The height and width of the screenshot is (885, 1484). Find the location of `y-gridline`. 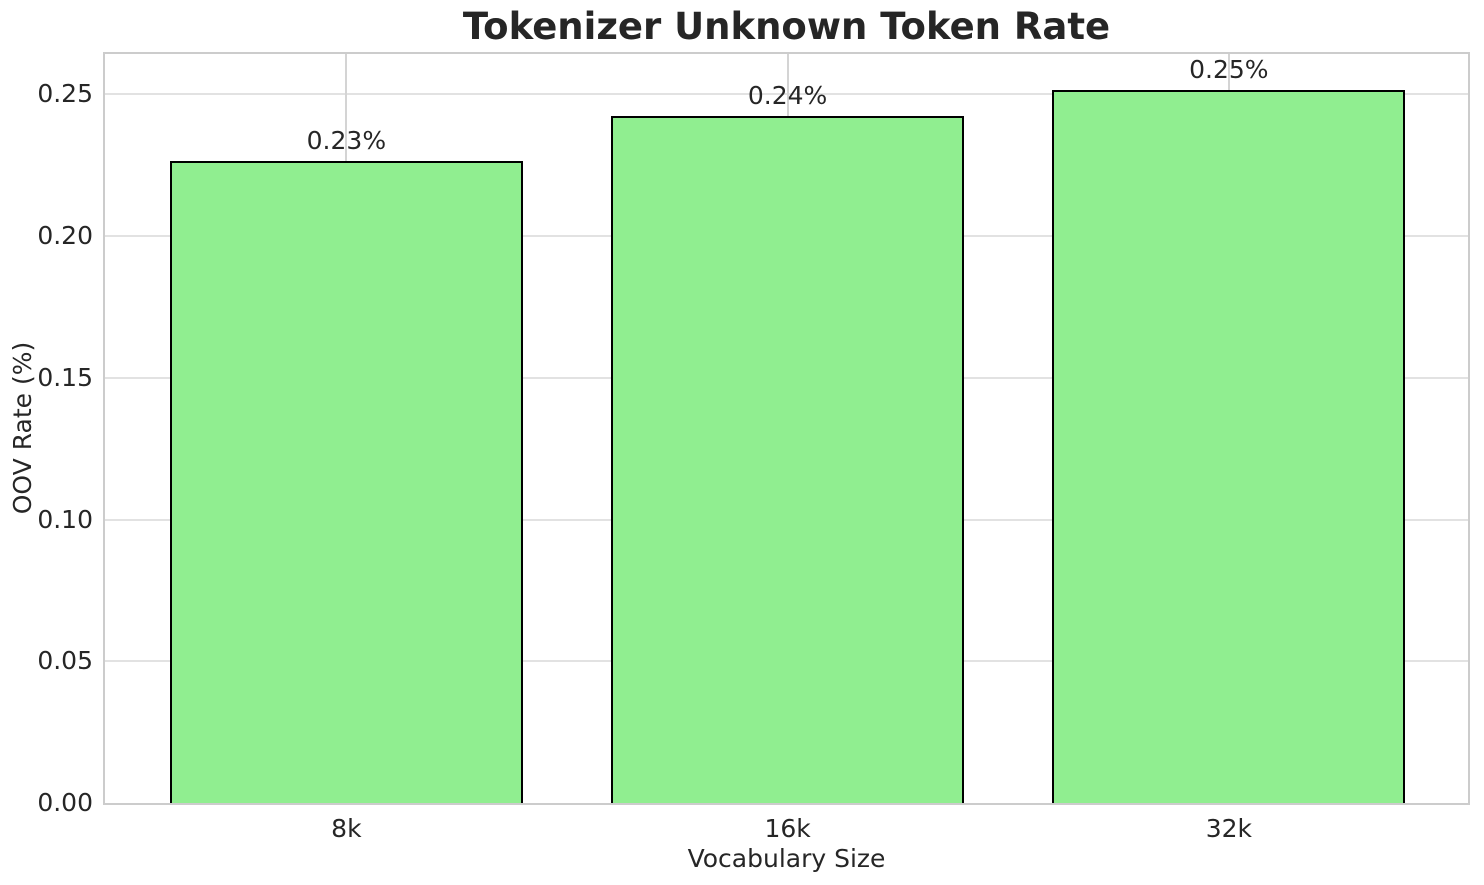

y-gridline is located at coordinates (786, 94).